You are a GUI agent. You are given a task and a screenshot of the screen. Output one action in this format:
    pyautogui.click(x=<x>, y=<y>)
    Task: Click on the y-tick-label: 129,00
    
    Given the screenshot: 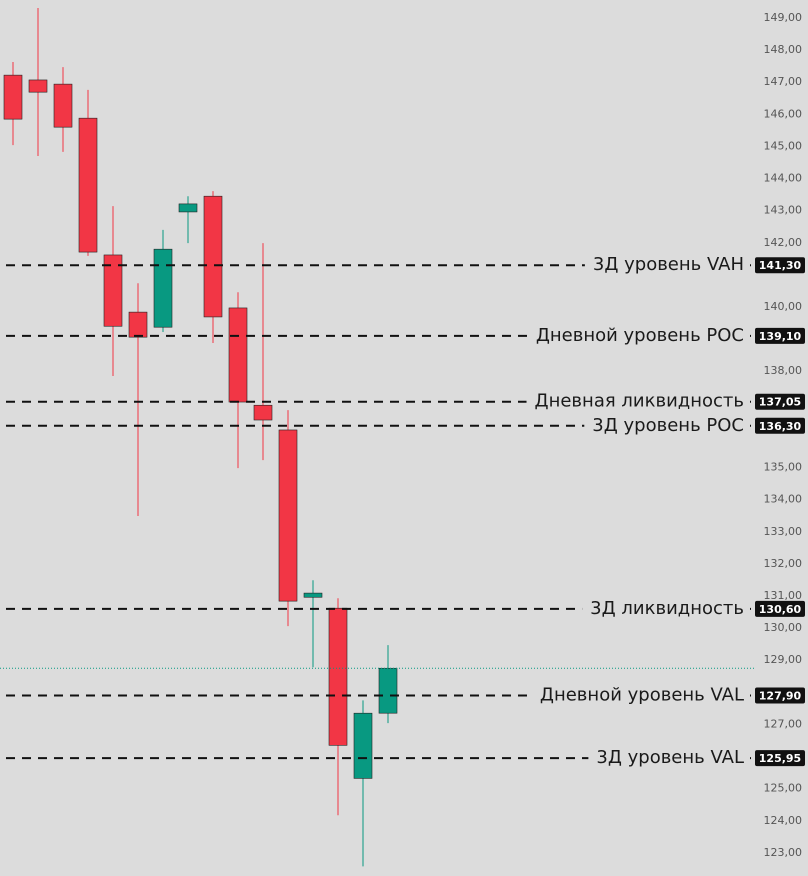 What is the action you would take?
    pyautogui.click(x=783, y=659)
    